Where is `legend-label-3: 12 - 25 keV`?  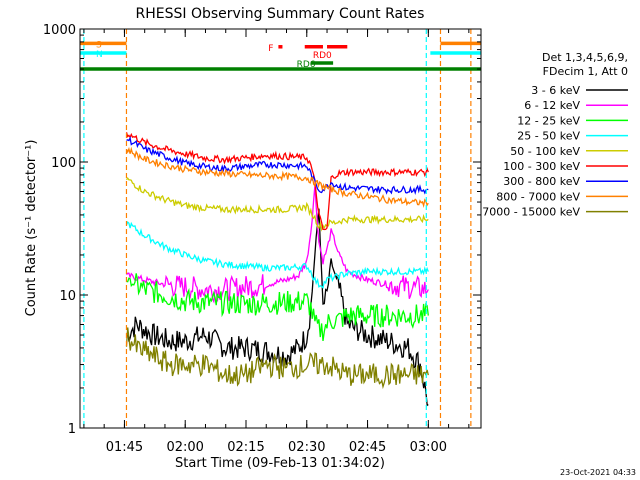
legend-label-3: 12 - 25 keV is located at coordinates (548, 120).